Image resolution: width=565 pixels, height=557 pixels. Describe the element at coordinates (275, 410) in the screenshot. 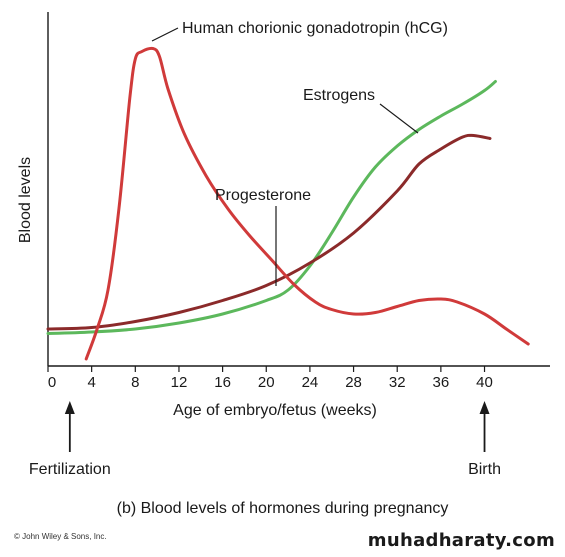

I see `x-axis-label: Age of embryo/fetus (weeks)` at that location.